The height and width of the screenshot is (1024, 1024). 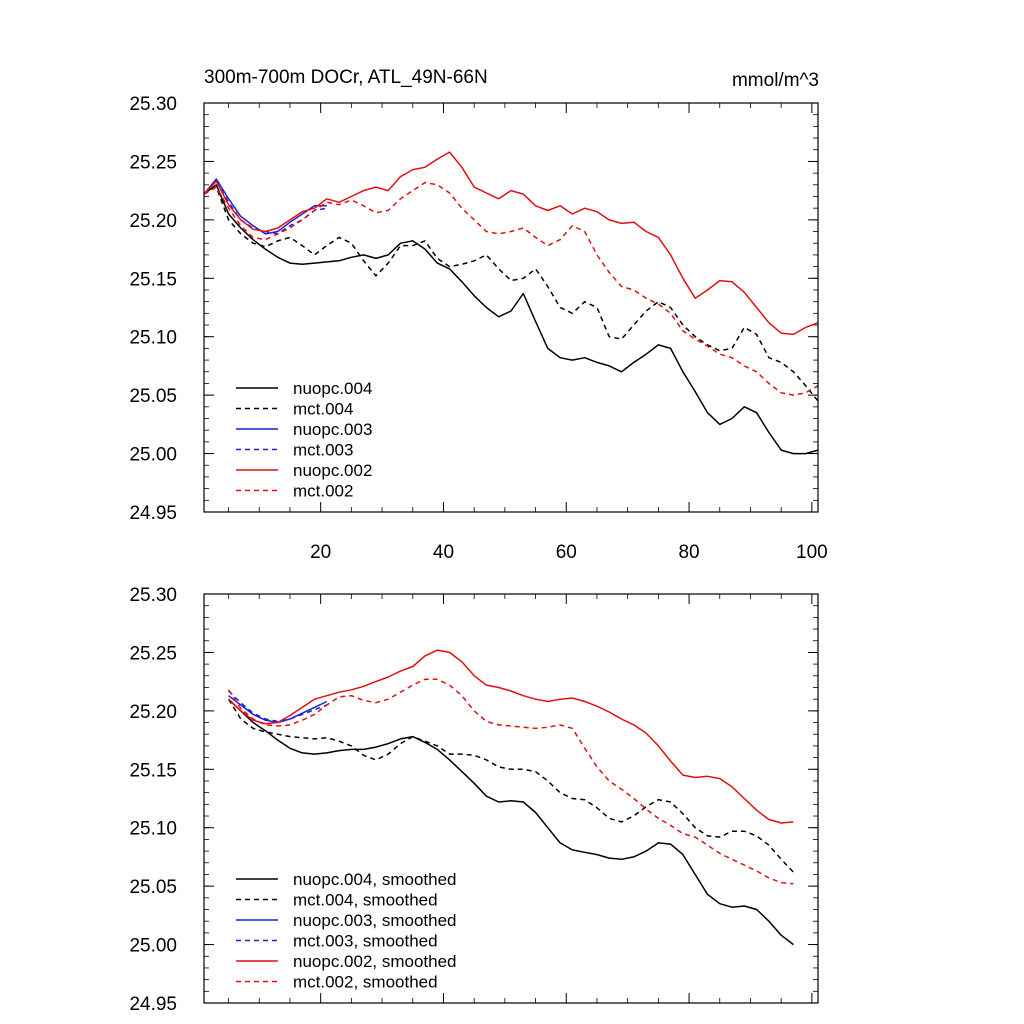 I want to click on legend-label: nuopc.004, smoothed, so click(x=375, y=879).